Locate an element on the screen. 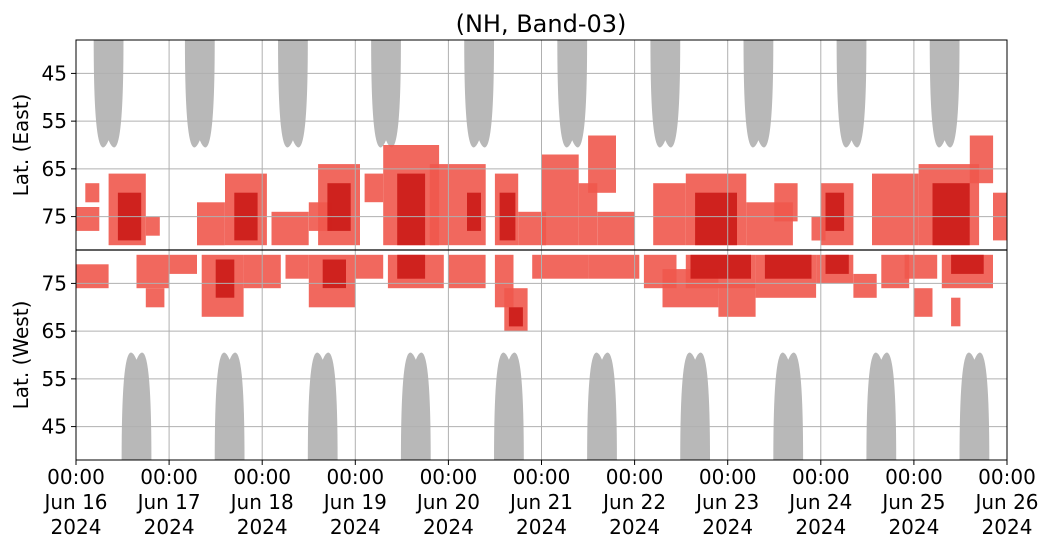  x-tick-label-3-line3: 2024 is located at coordinates (355, 527).